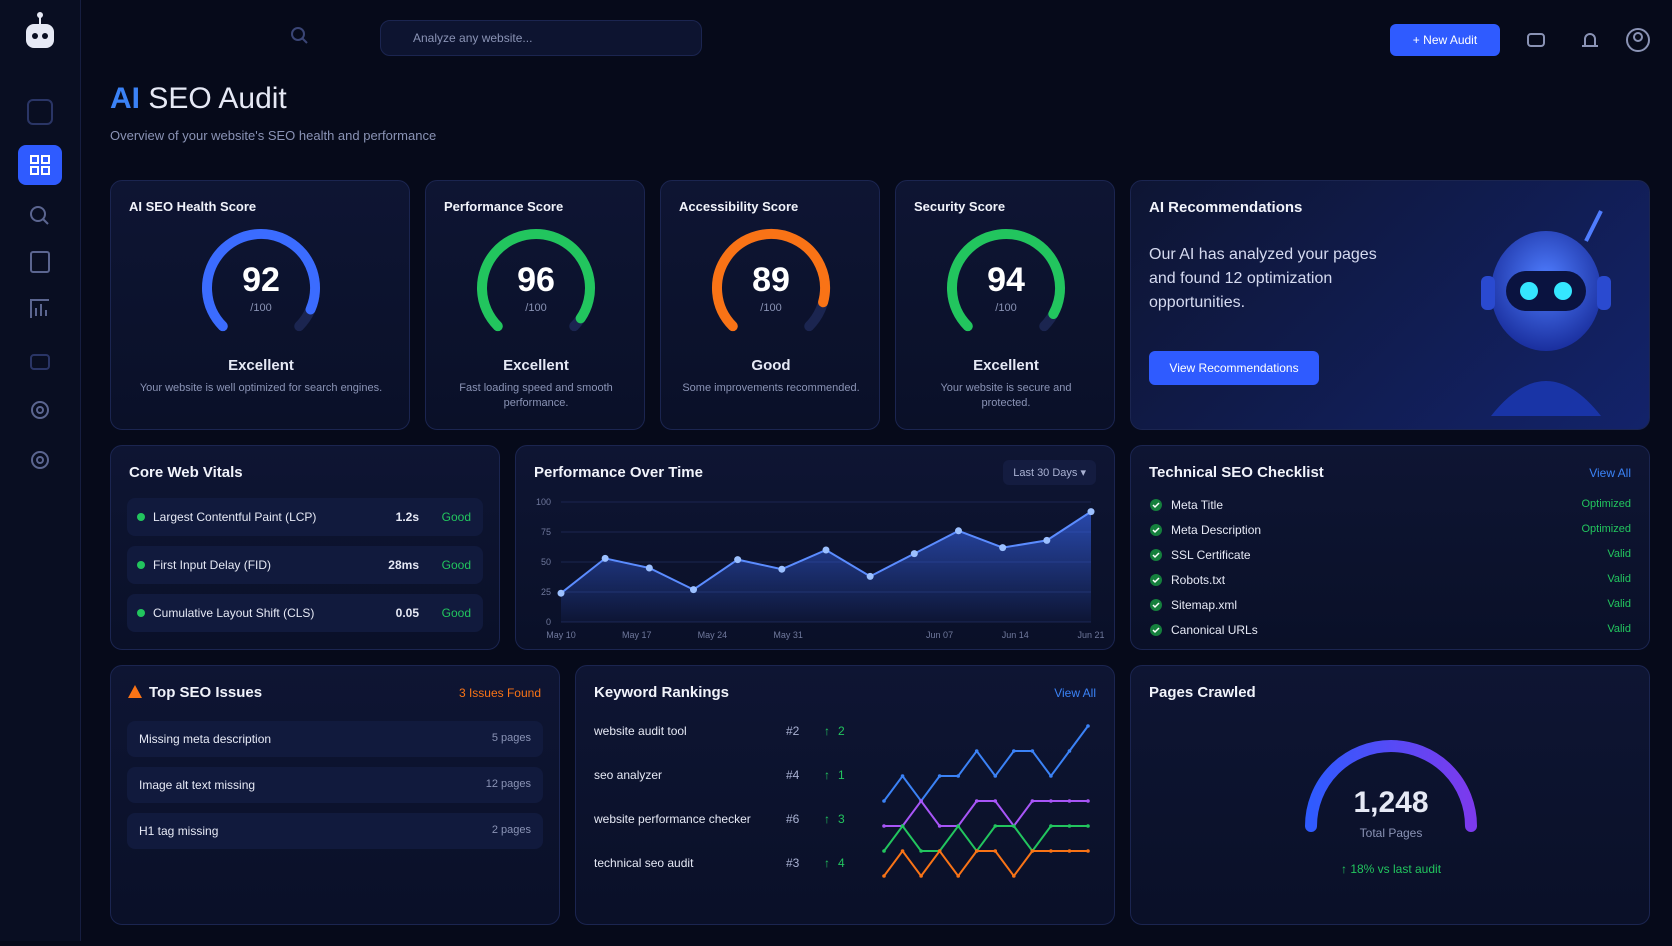  Describe the element at coordinates (40, 165) in the screenshot. I see `nav-active` at that location.